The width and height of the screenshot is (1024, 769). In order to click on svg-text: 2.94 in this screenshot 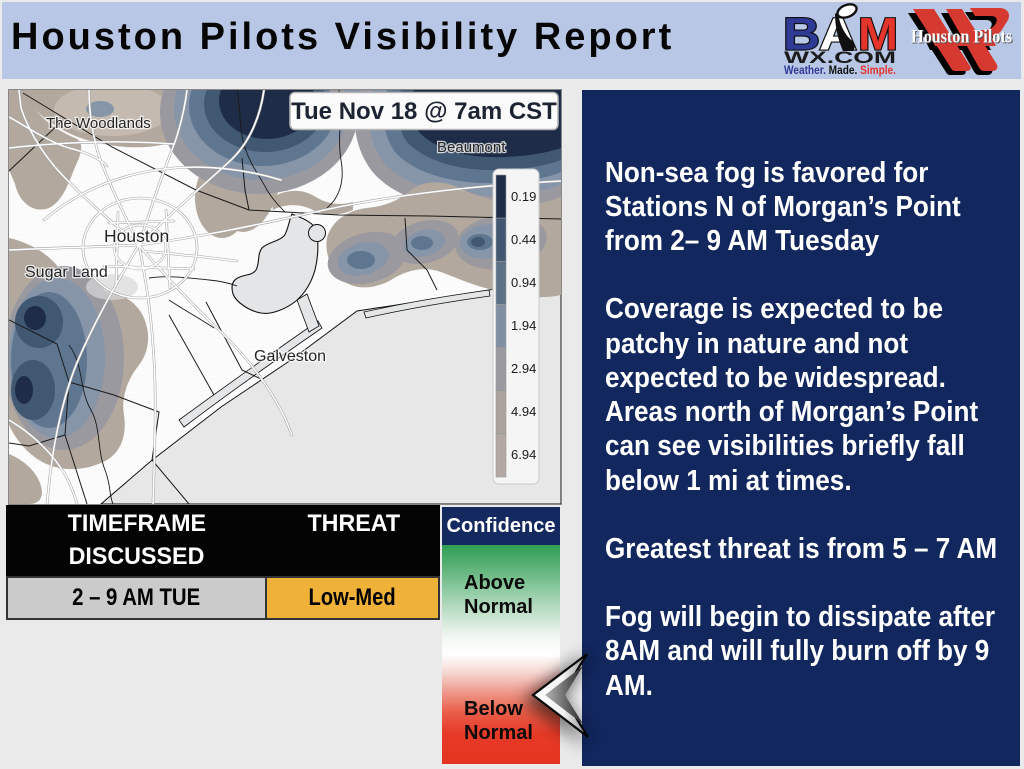, I will do `click(523, 368)`.